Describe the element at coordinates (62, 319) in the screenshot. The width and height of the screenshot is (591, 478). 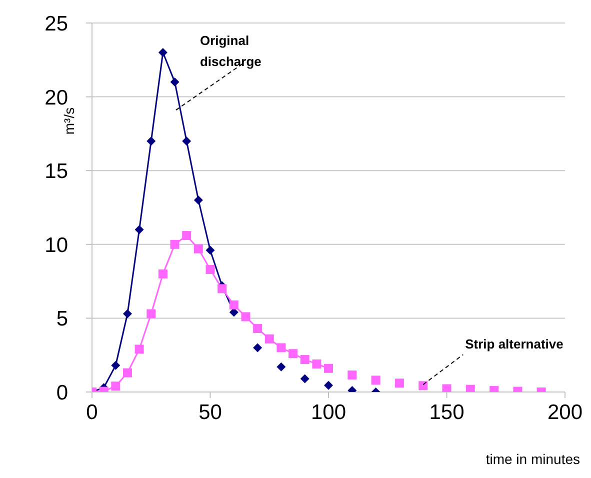
I see `y-tick-label: 5` at that location.